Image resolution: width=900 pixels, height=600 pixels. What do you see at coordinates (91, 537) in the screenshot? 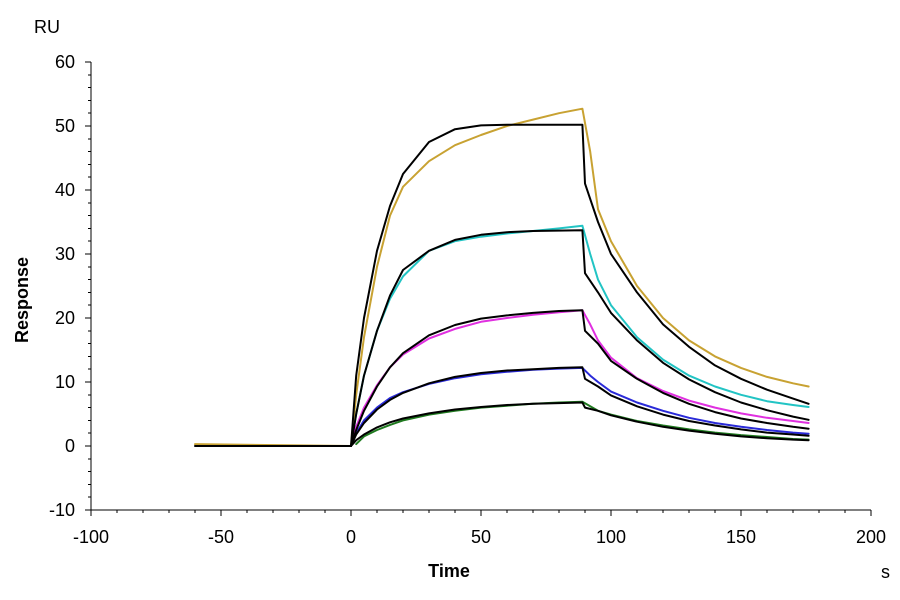
I see `x-tick-label: -100` at bounding box center [91, 537].